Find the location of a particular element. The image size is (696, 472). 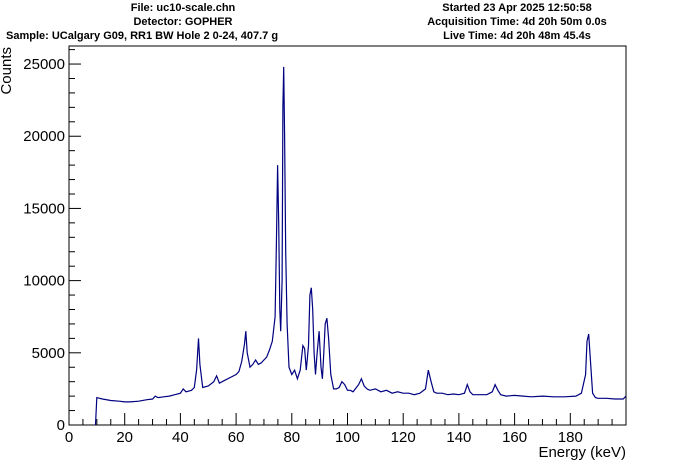

x-tick-label: 120 is located at coordinates (403, 437).